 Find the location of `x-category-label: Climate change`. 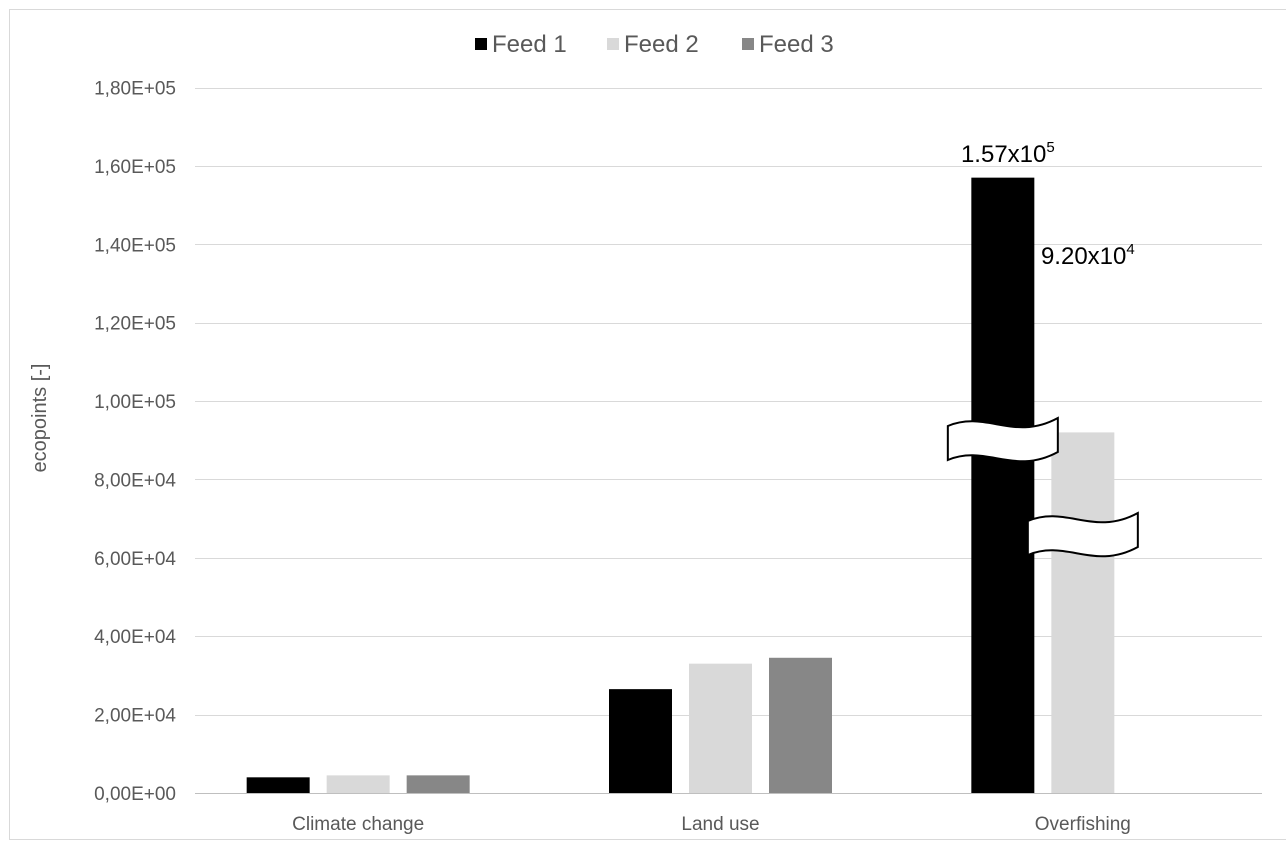

x-category-label: Climate change is located at coordinates (358, 824).